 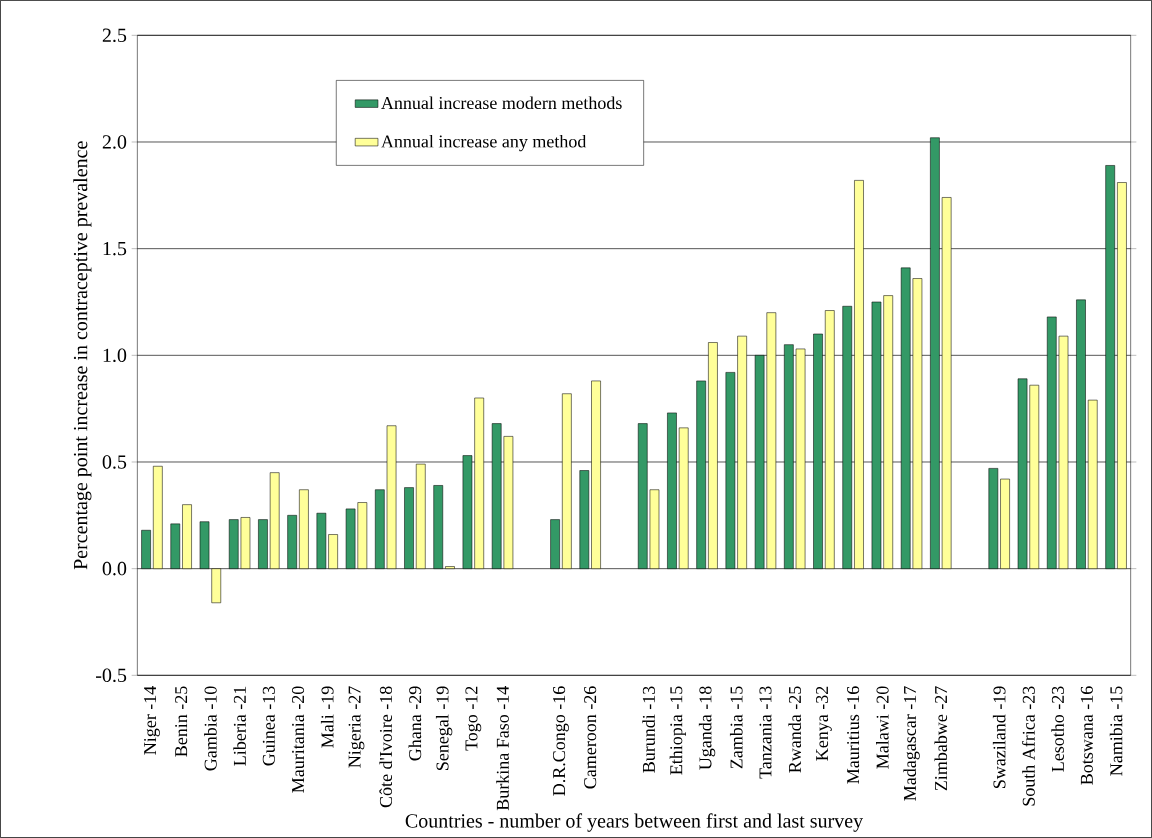 What do you see at coordinates (327, 717) in the screenshot?
I see `x-tick-label: Mali -19` at bounding box center [327, 717].